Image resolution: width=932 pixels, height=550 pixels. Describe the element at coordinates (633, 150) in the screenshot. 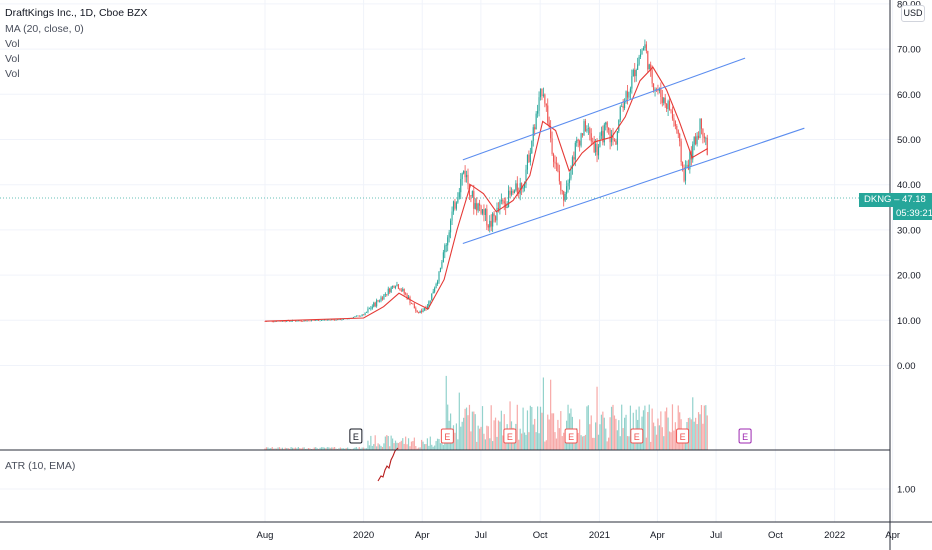

I see `trend-channel` at that location.